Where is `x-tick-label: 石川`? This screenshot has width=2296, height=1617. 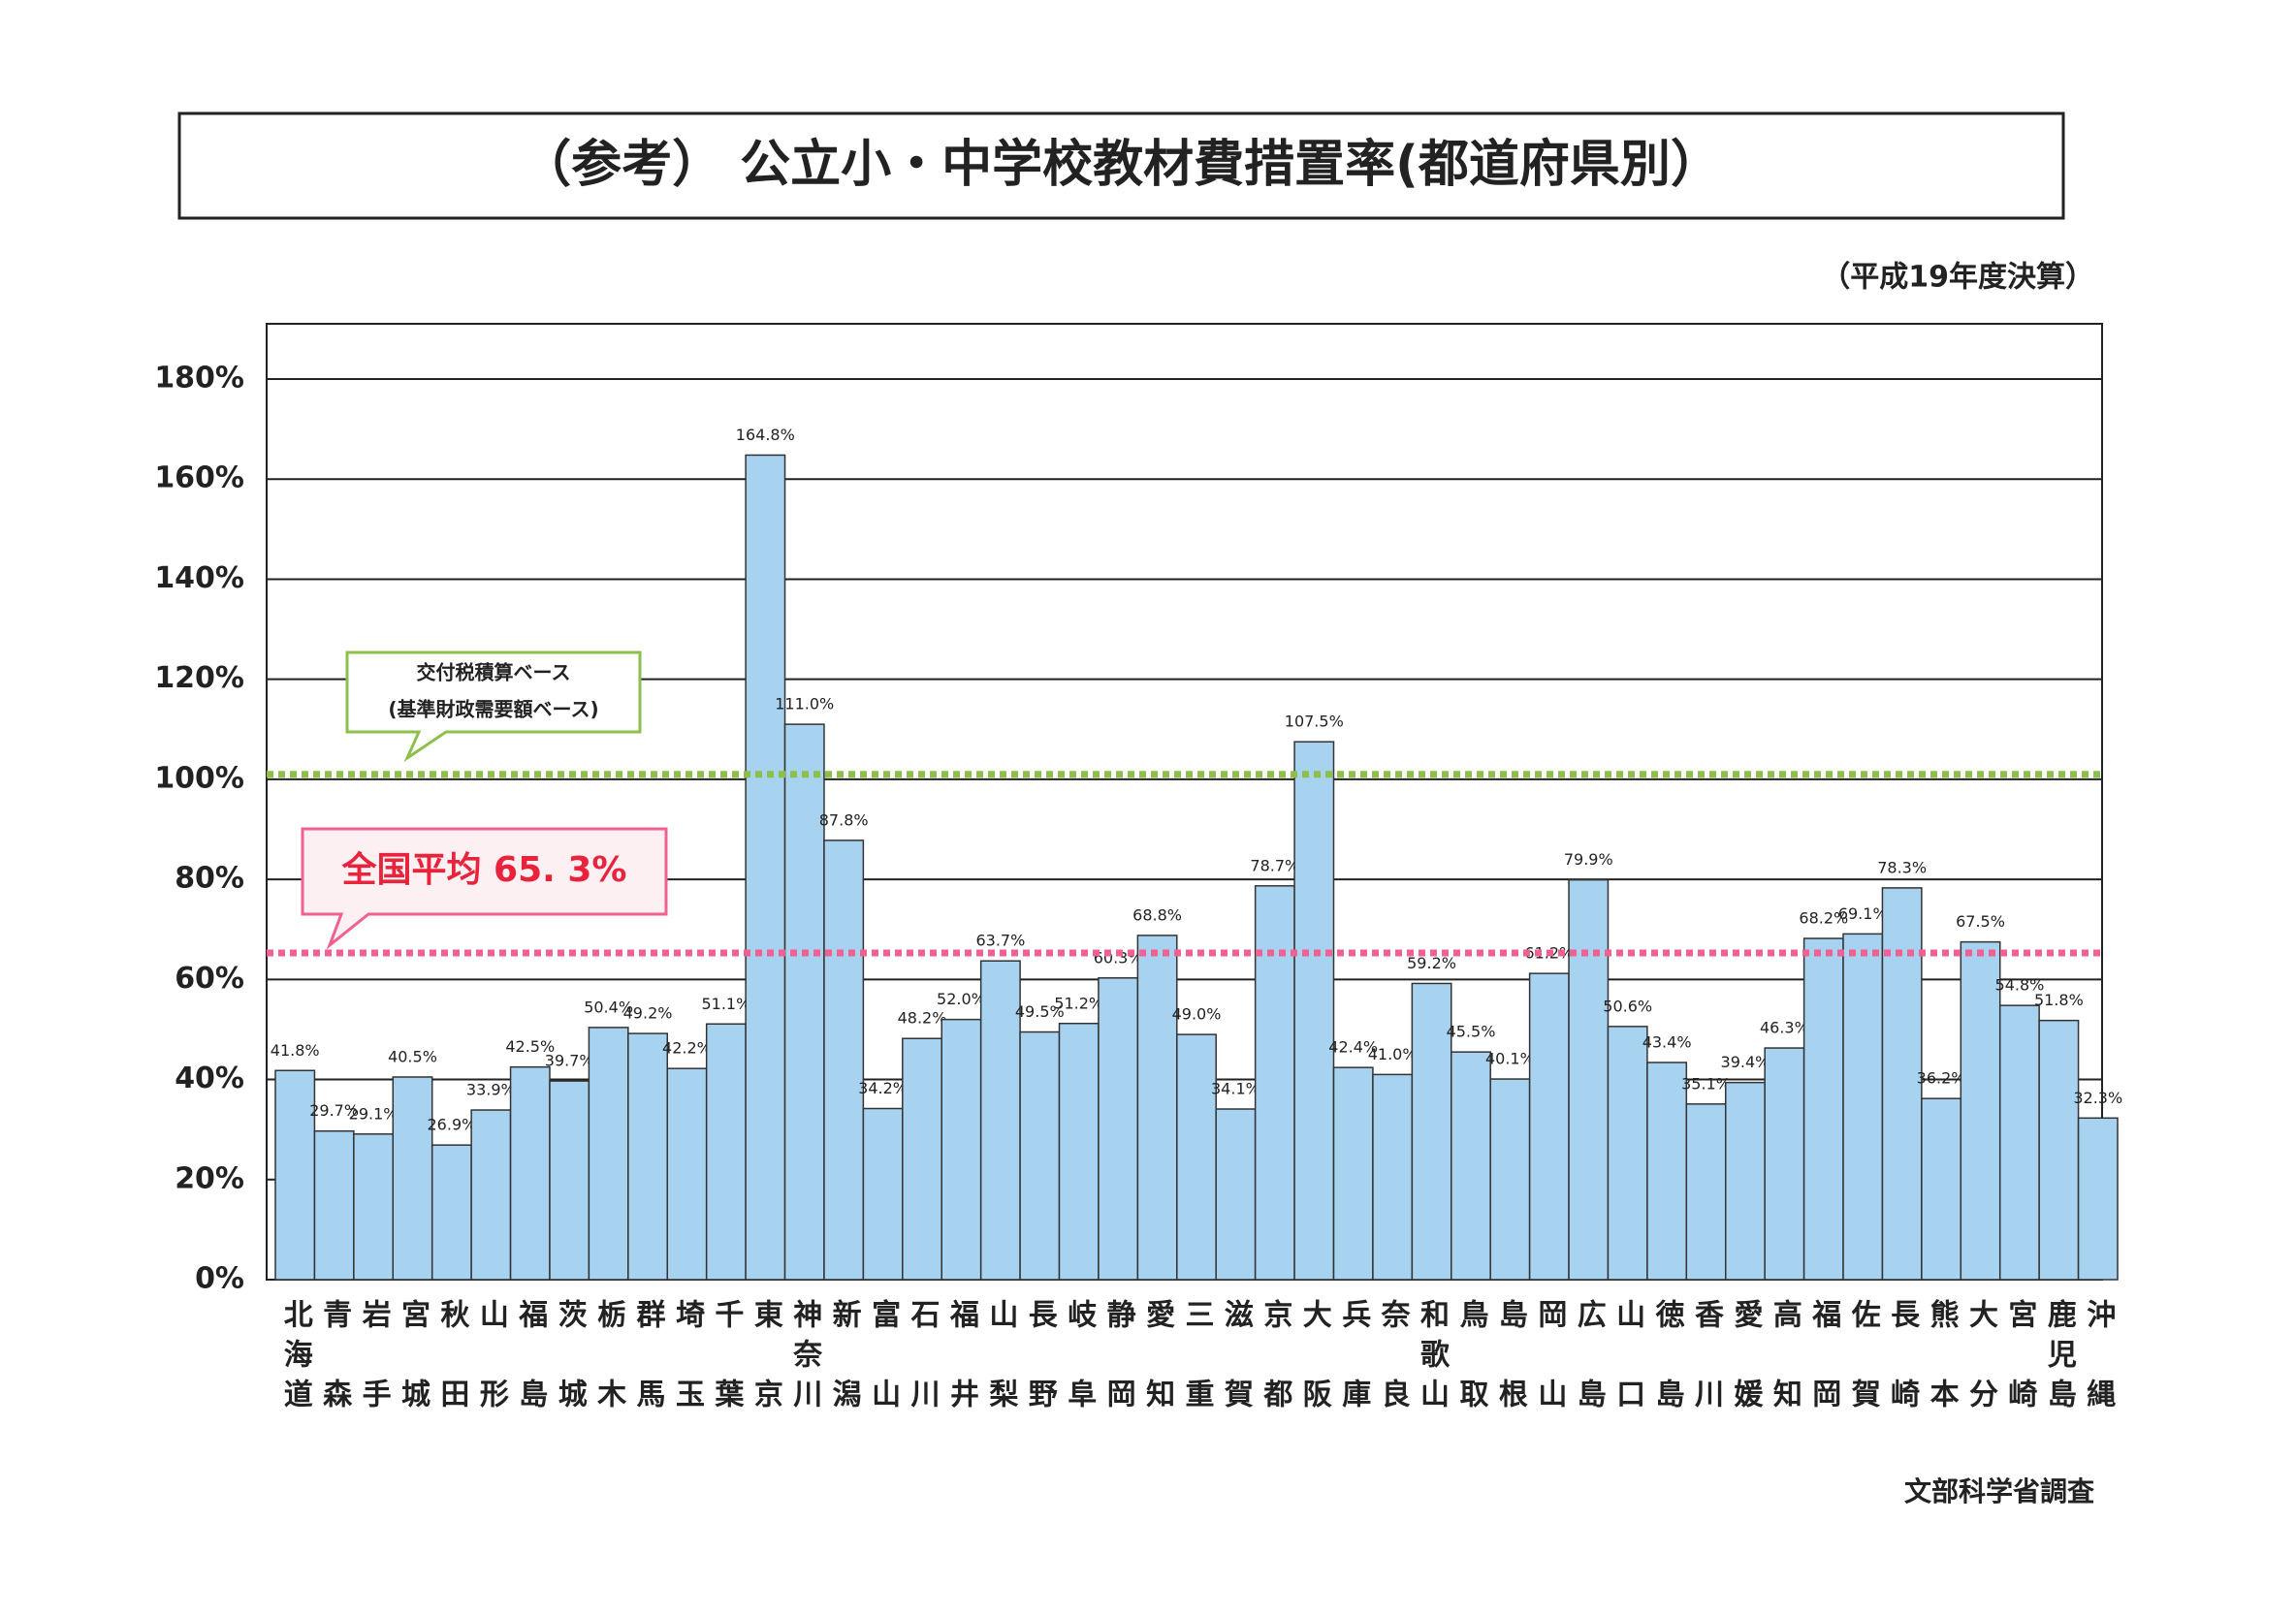 x-tick-label: 石川 is located at coordinates (923, 1378).